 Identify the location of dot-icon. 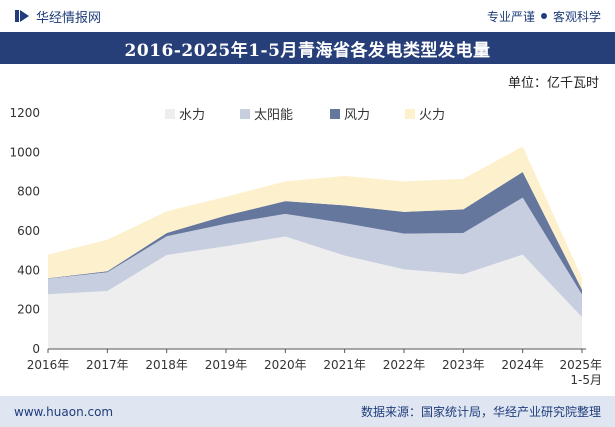
(543, 16).